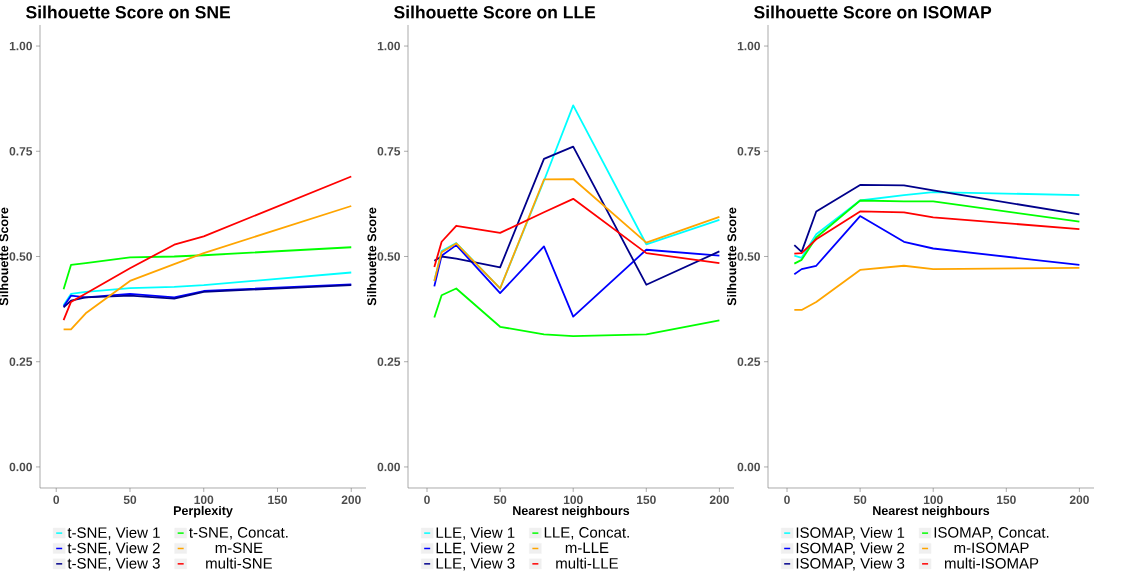 This screenshot has height=586, width=1126. Describe the element at coordinates (587, 547) in the screenshot. I see `legend-label: m-LLE` at that location.